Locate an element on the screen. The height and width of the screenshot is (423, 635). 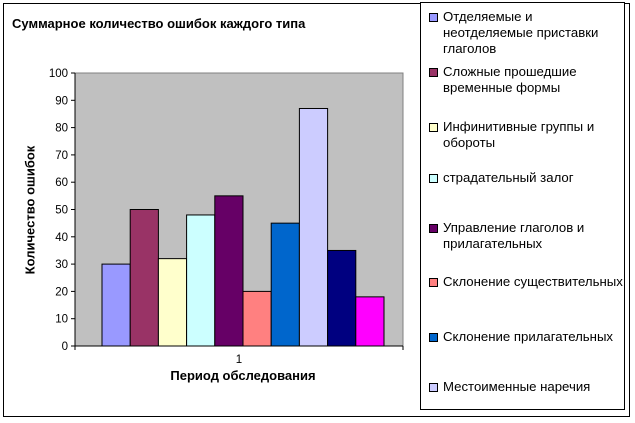
legend-label: Склонение прилагательных is located at coordinates (528, 336).